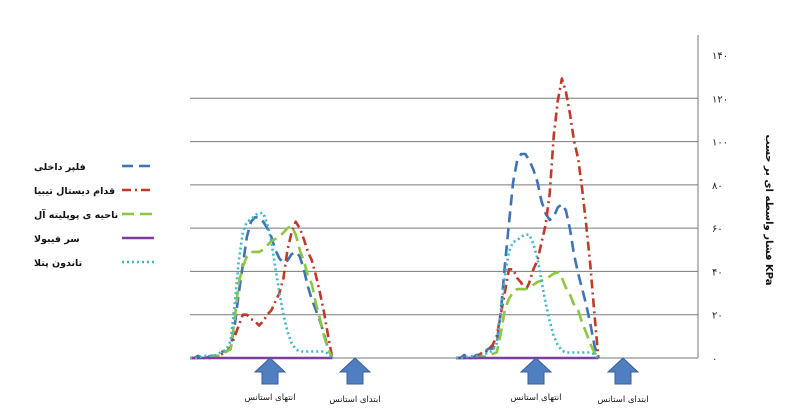  I want to click on legend-label: سر فیبولا, so click(57, 239).